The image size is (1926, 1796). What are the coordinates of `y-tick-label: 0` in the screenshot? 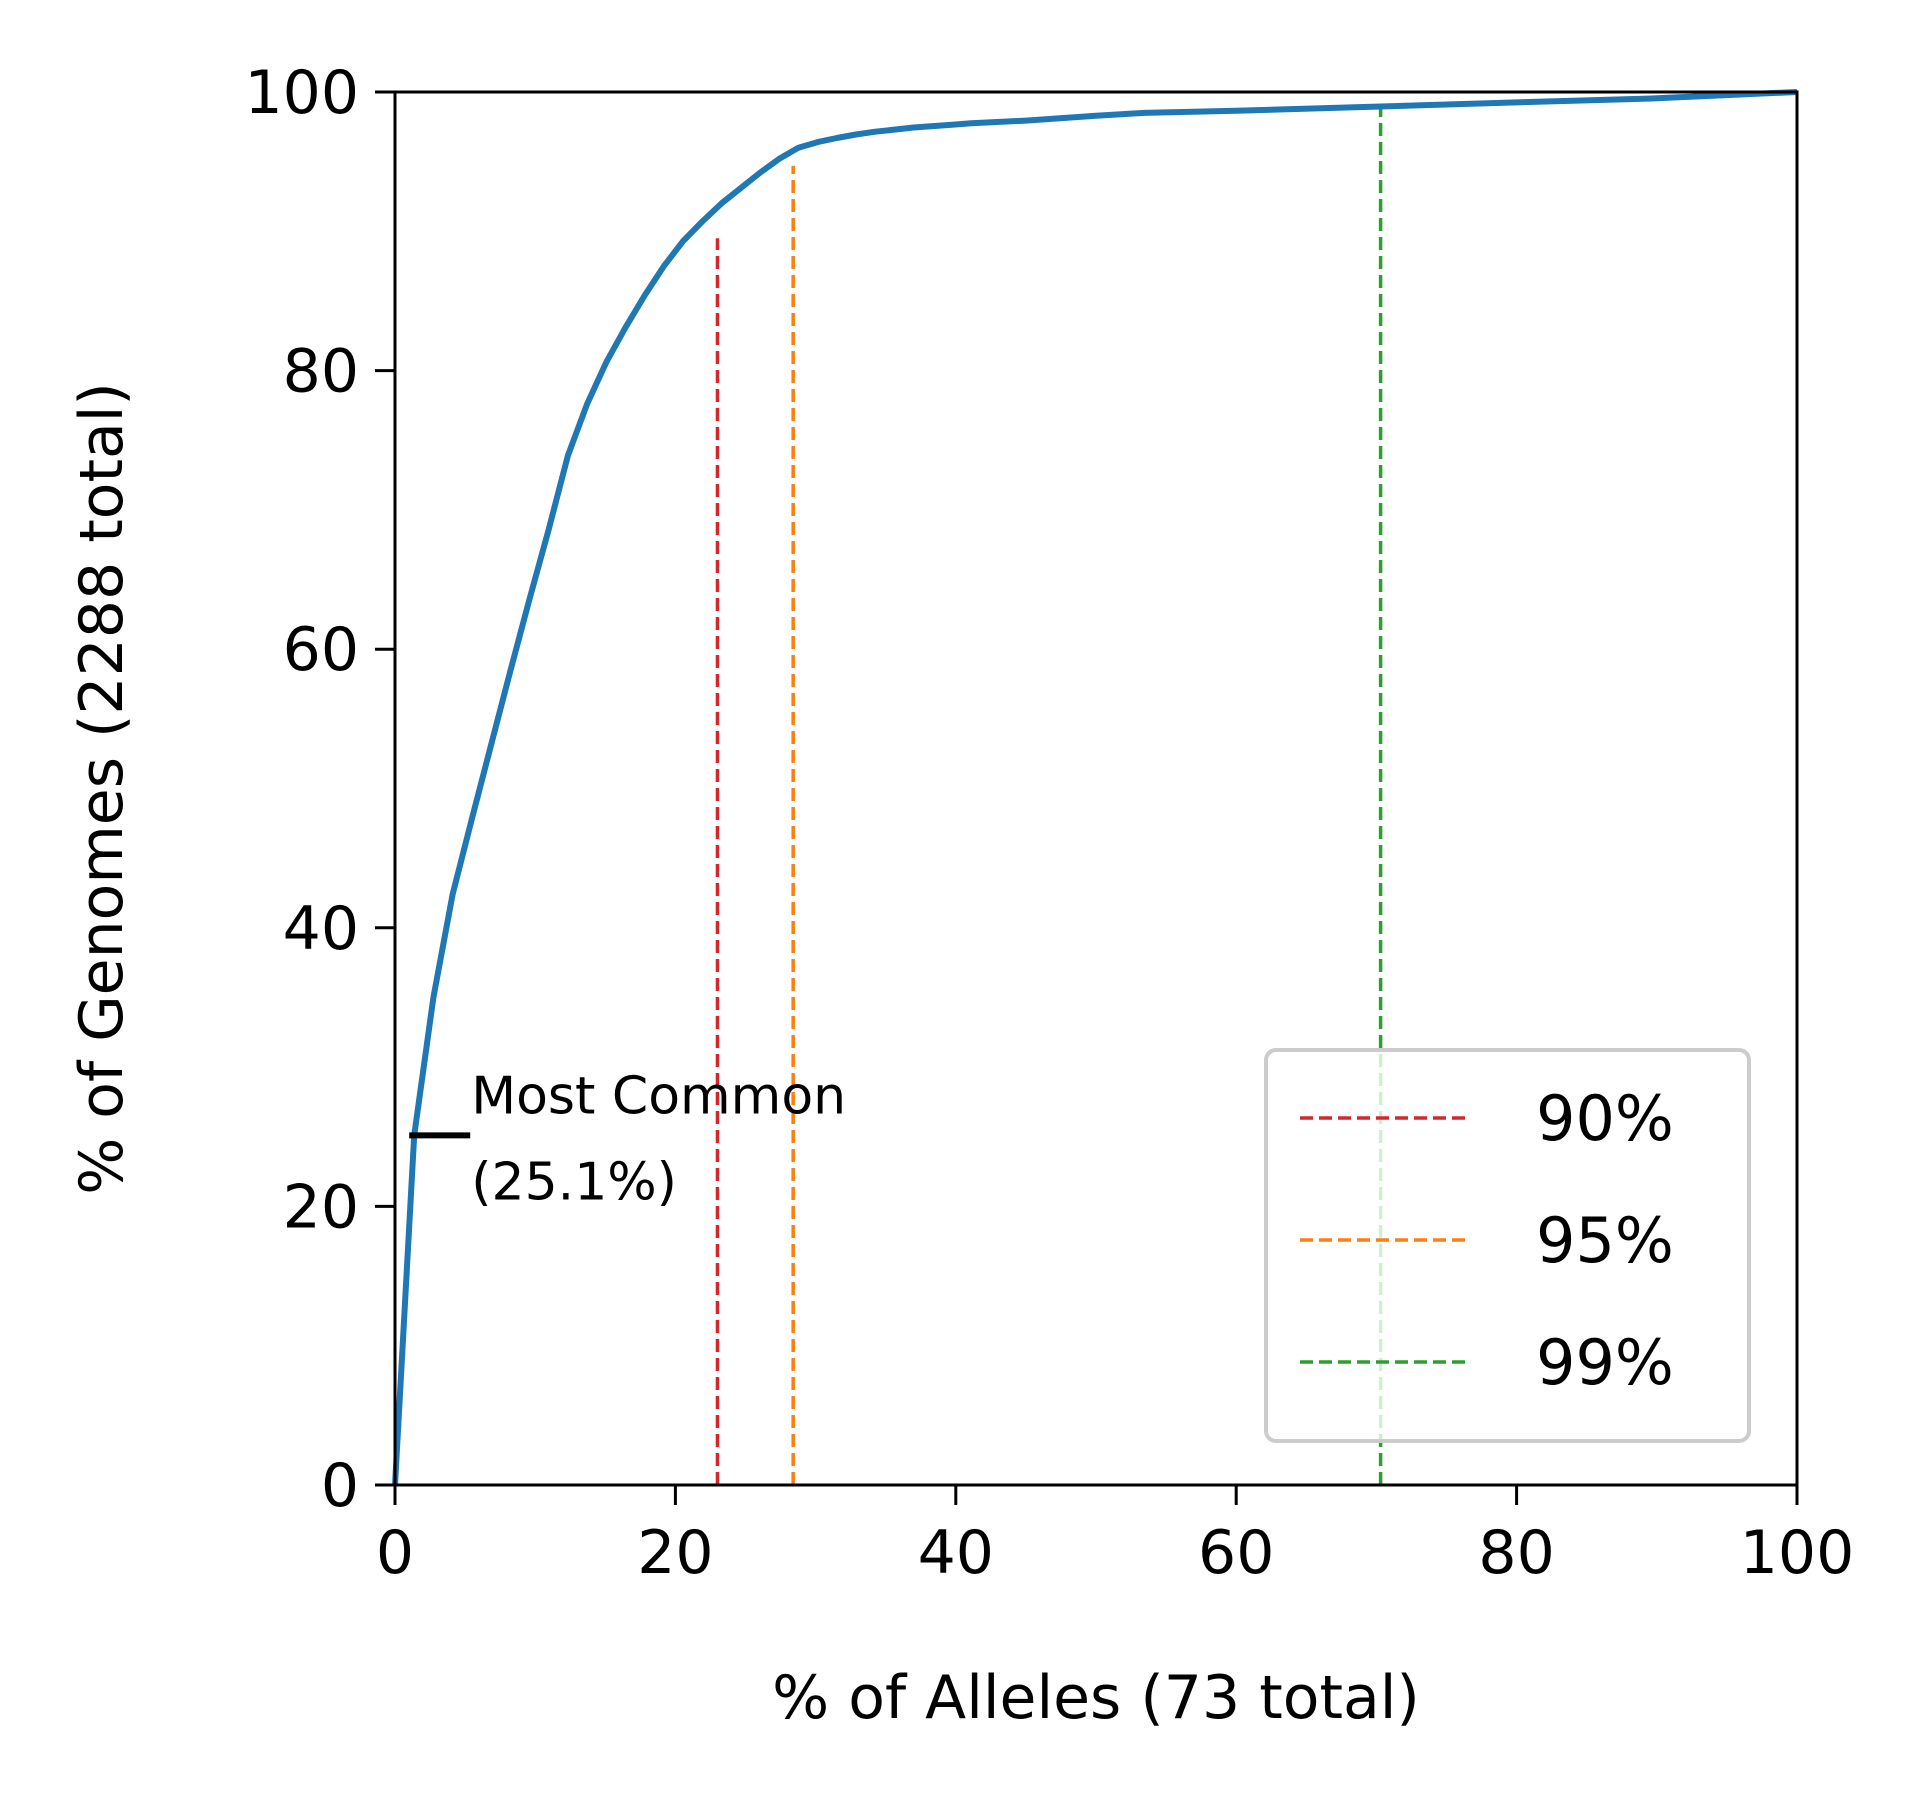 It's located at (340, 1486).